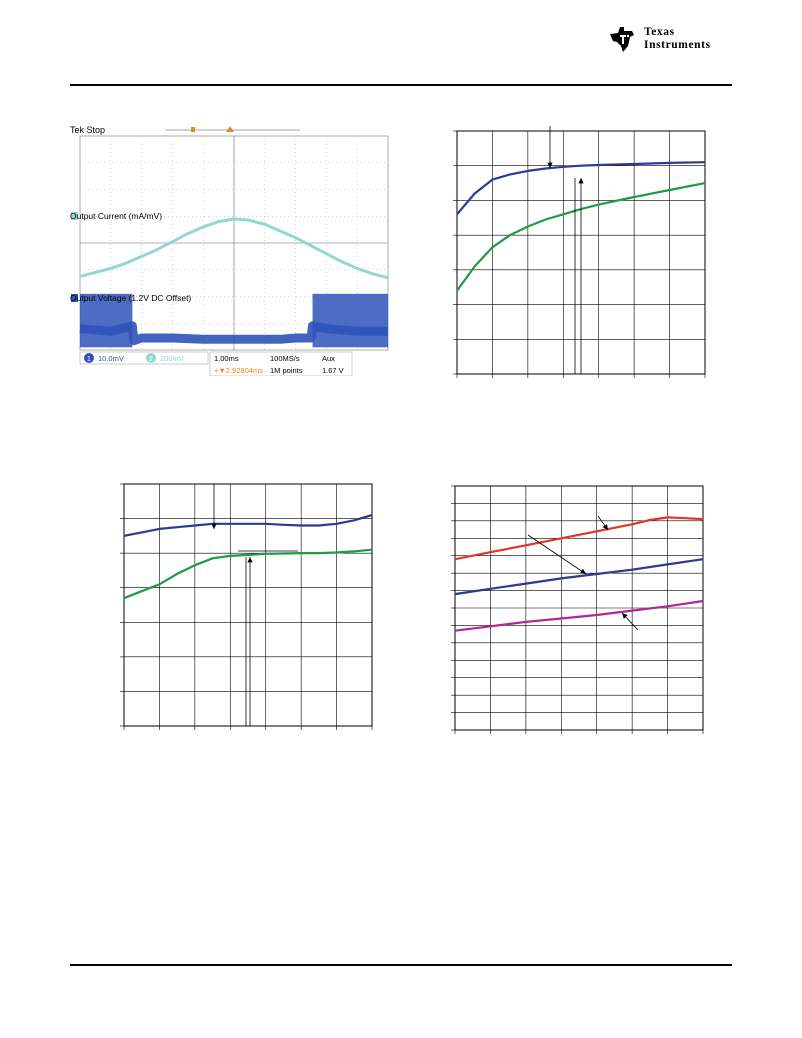 This screenshot has height=1038, width=802. Describe the element at coordinates (116, 216) in the screenshot. I see `scope-ch1-label: Output Current (mA/mV)` at that location.